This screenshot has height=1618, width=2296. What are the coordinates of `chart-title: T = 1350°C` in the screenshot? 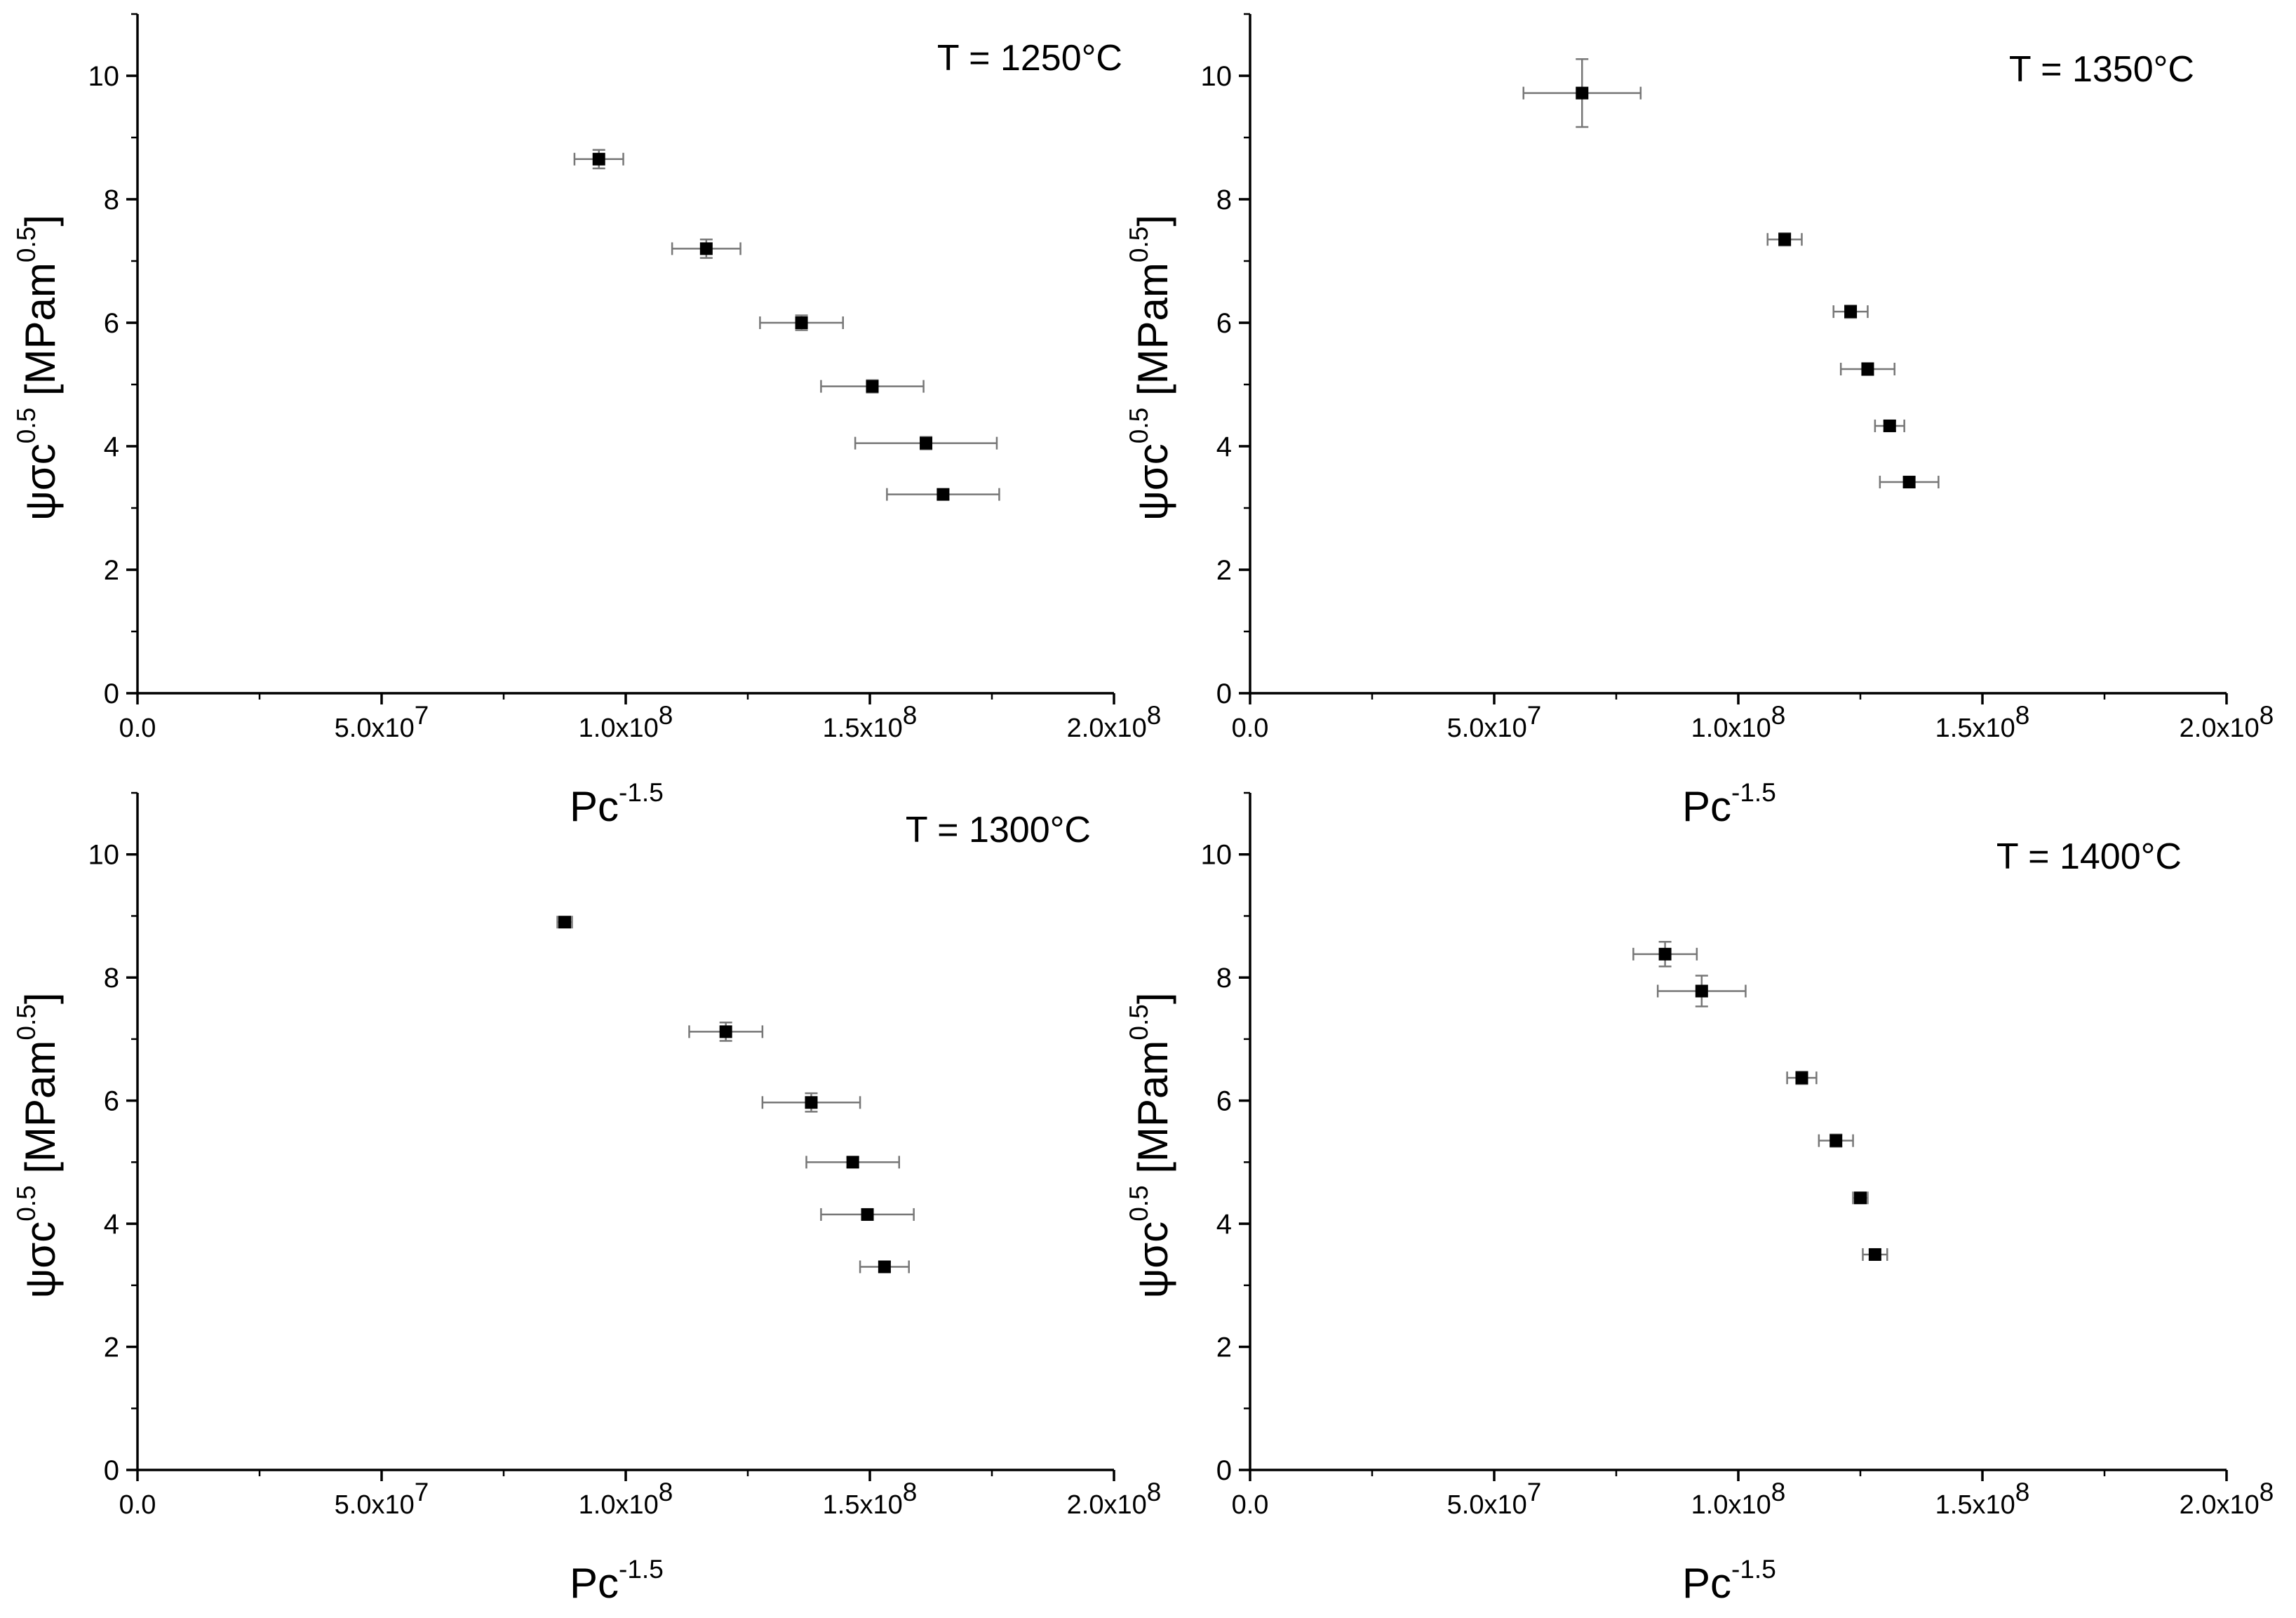 It's located at (2101, 70).